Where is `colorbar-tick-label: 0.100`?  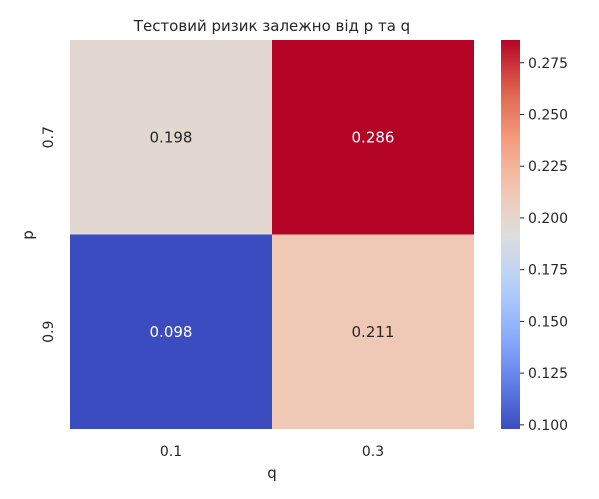
colorbar-tick-label: 0.100 is located at coordinates (548, 426).